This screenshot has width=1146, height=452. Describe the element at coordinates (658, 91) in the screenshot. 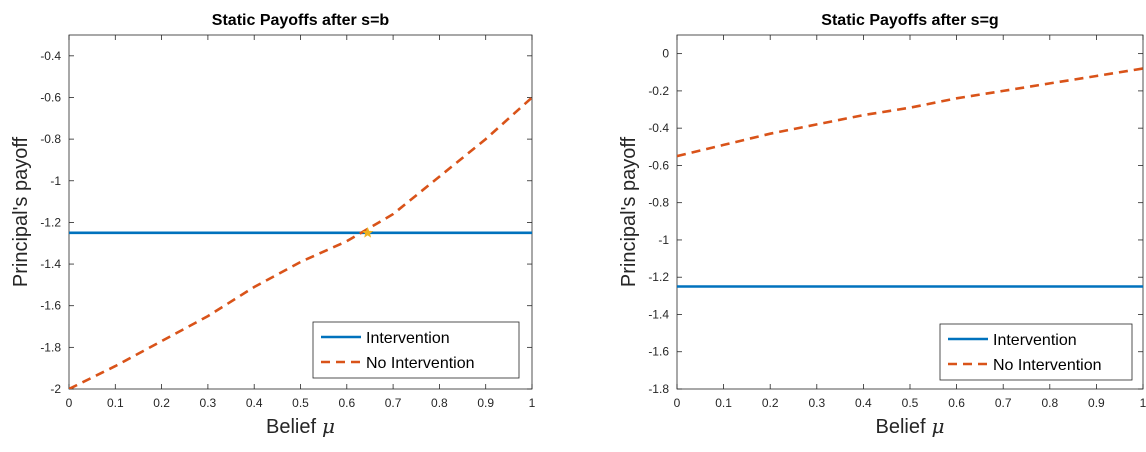

I see `y-tick-label: -0.2` at that location.